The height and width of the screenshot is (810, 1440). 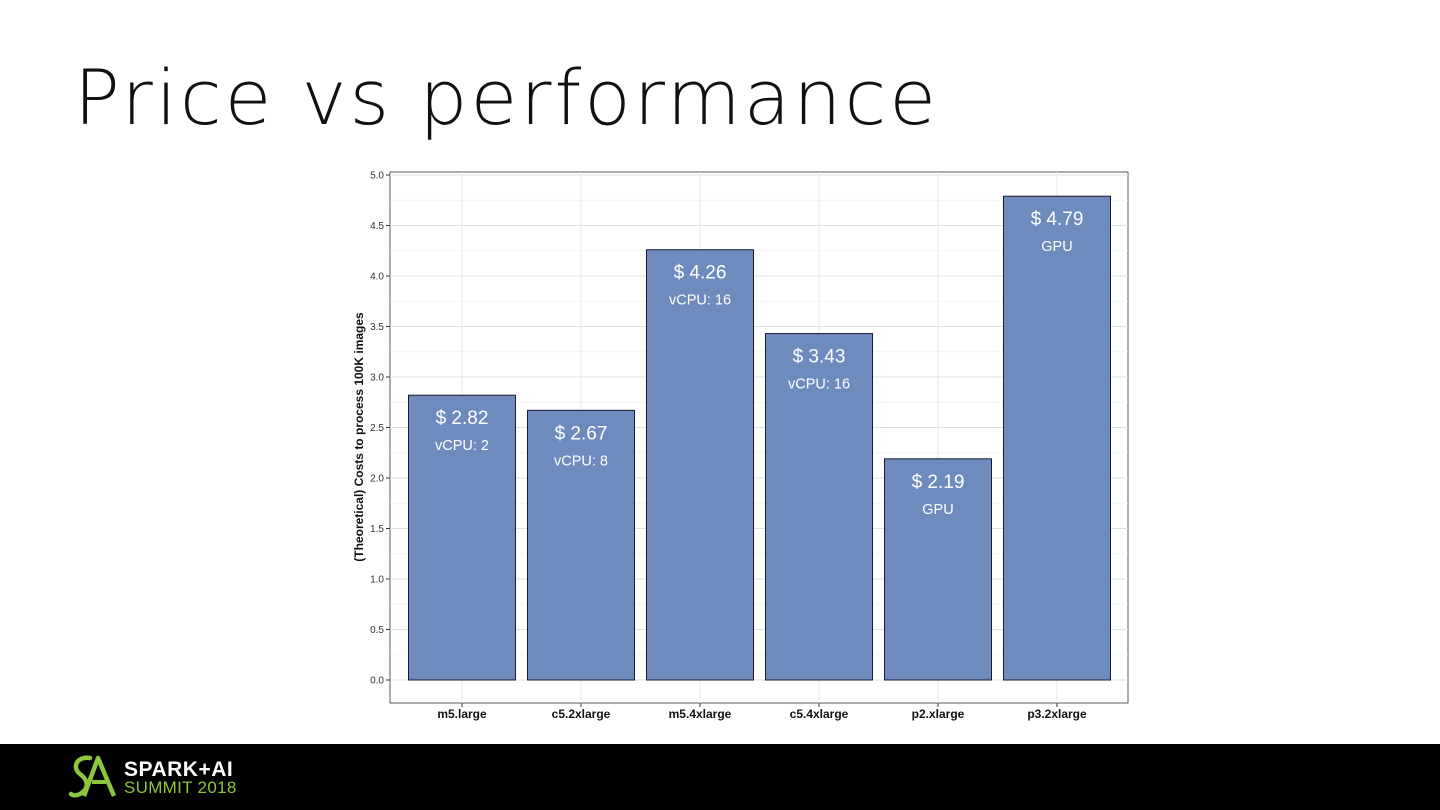 I want to click on spark-ai-logo-icon, so click(x=92, y=776).